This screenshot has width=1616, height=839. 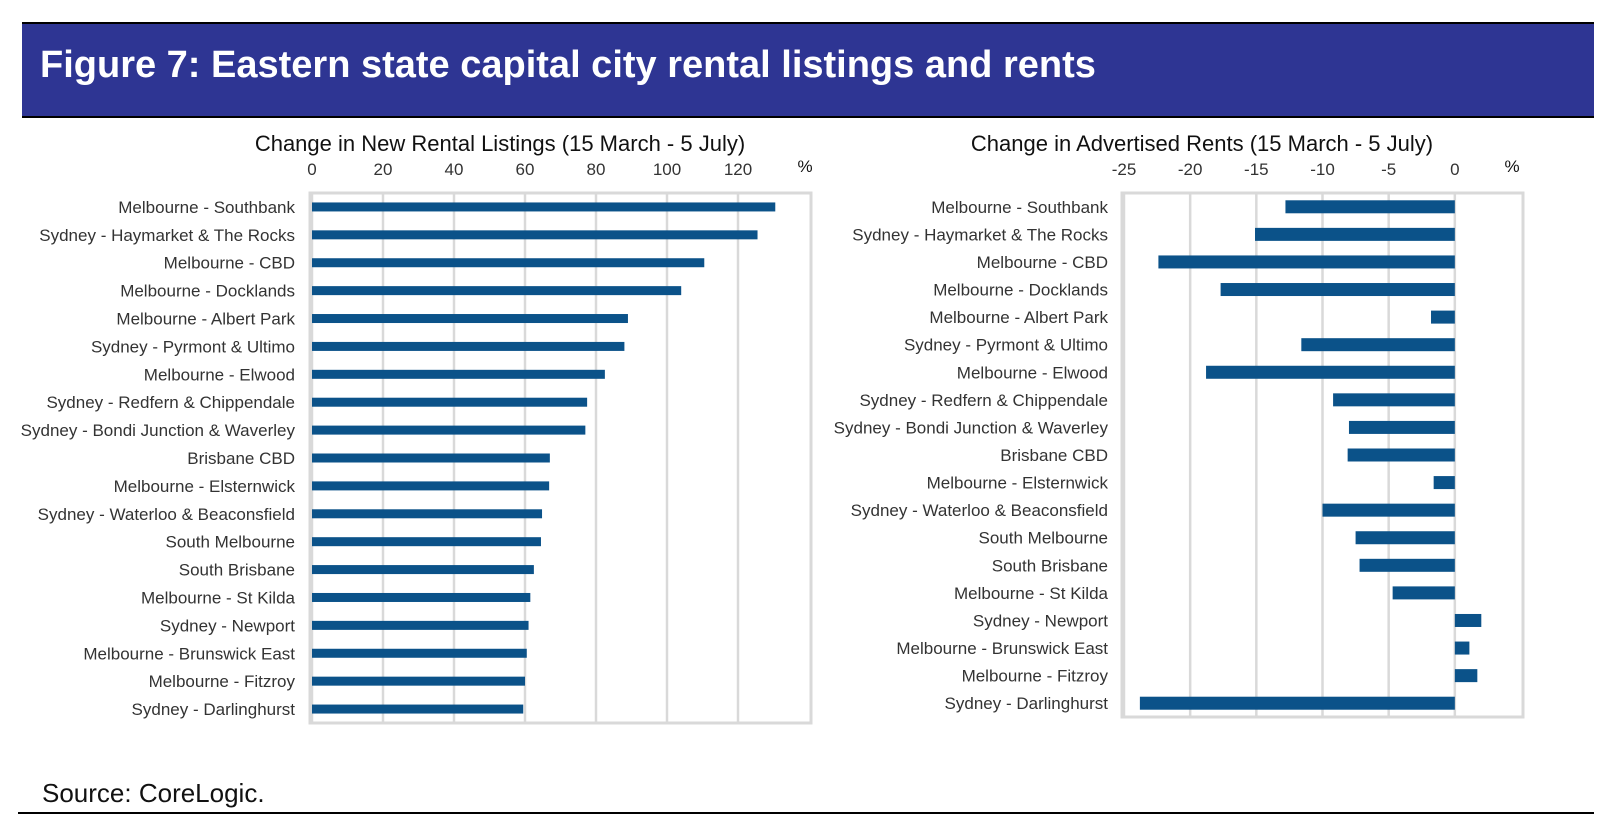 I want to click on rents-category-label: Sydney - Pyrmont & Ultimo, so click(x=1006, y=345).